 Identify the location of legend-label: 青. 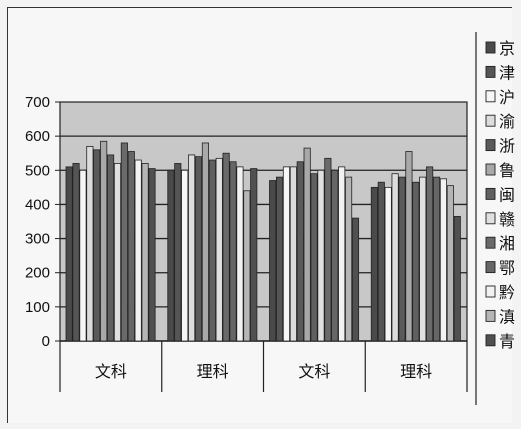
(507, 341).